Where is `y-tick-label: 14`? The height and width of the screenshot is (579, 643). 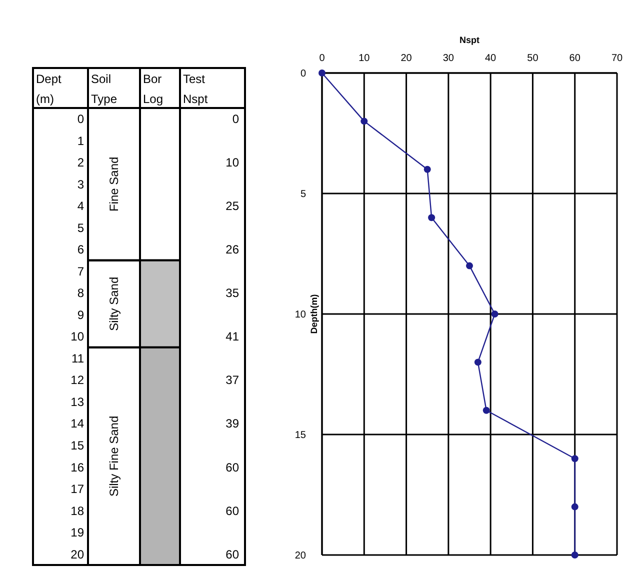 y-tick-label: 14 is located at coordinates (77, 423).